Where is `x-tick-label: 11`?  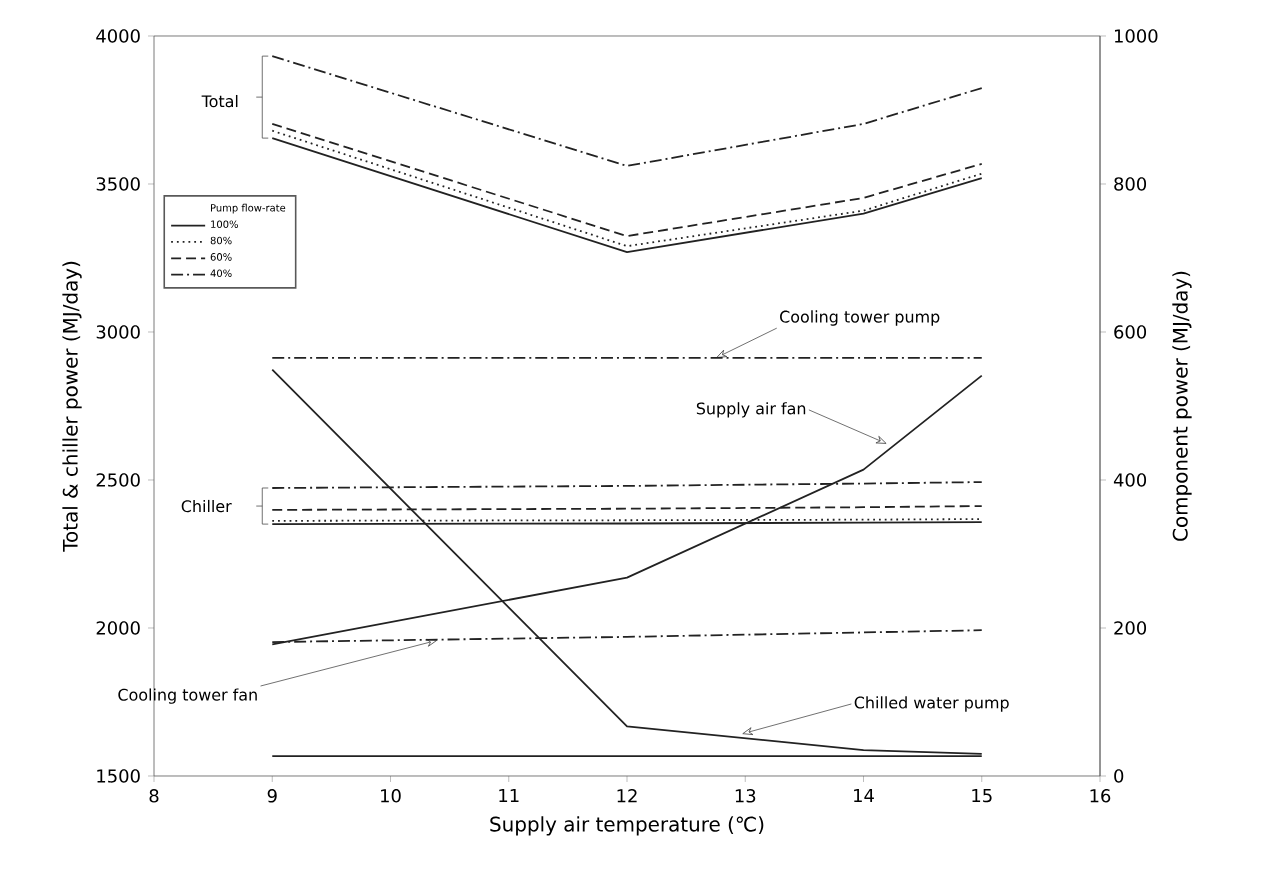
x-tick-label: 11 is located at coordinates (509, 796).